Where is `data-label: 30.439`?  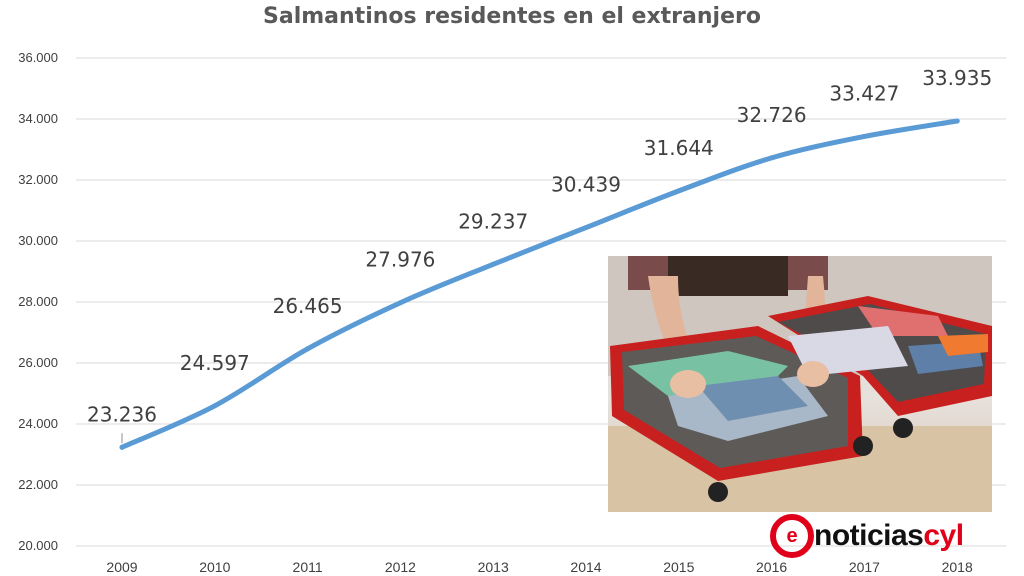
data-label: 30.439 is located at coordinates (586, 185).